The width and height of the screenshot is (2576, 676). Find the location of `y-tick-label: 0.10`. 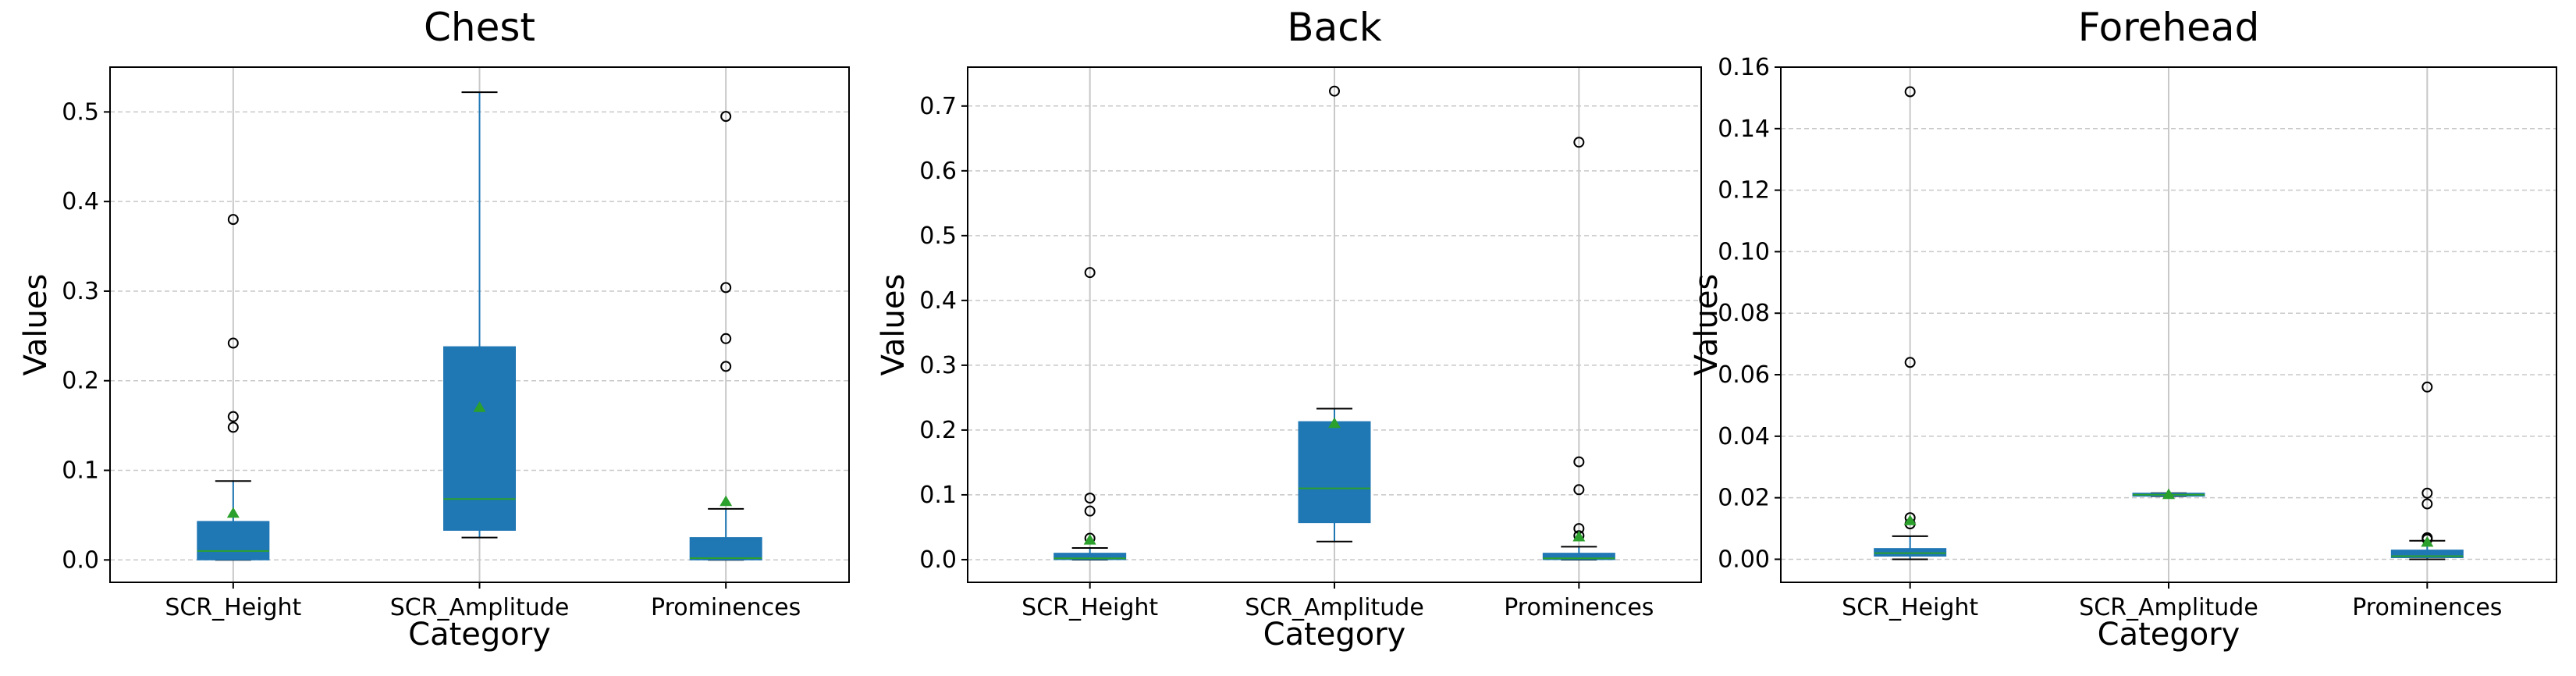

y-tick-label: 0.10 is located at coordinates (1744, 251).